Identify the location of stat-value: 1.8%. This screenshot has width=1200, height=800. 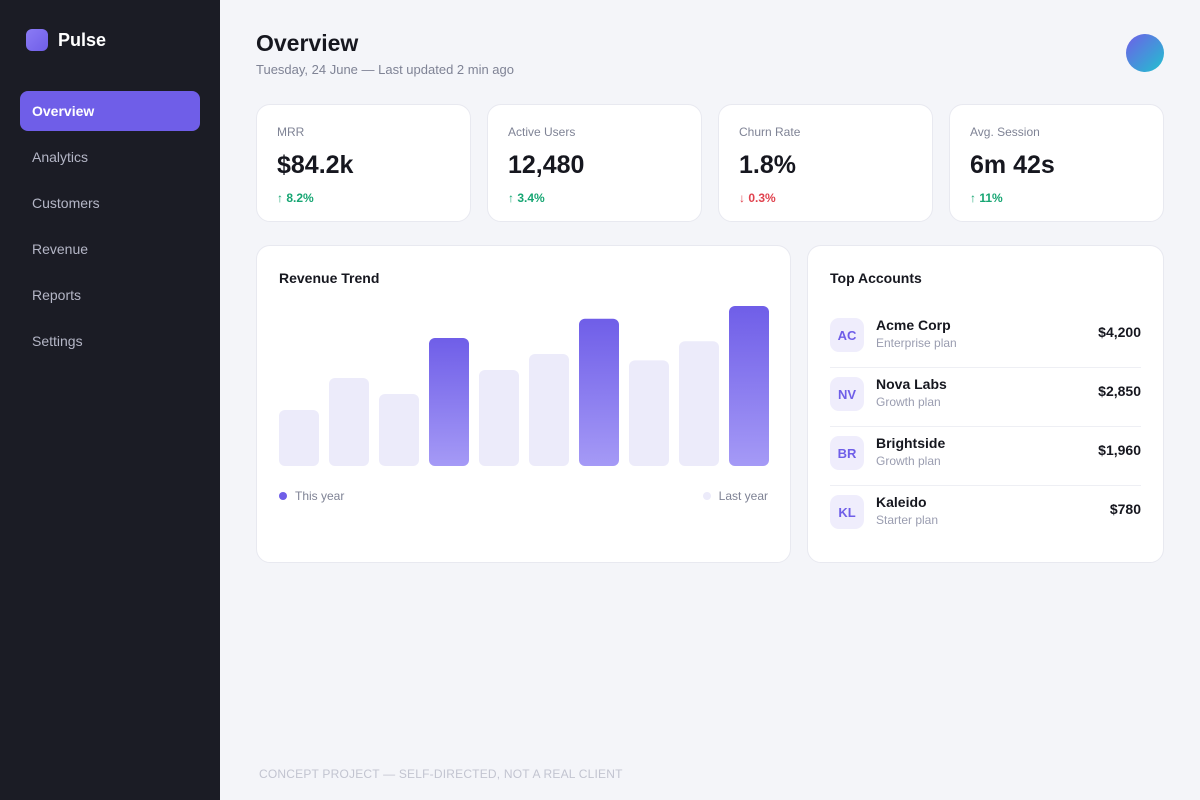
(767, 165).